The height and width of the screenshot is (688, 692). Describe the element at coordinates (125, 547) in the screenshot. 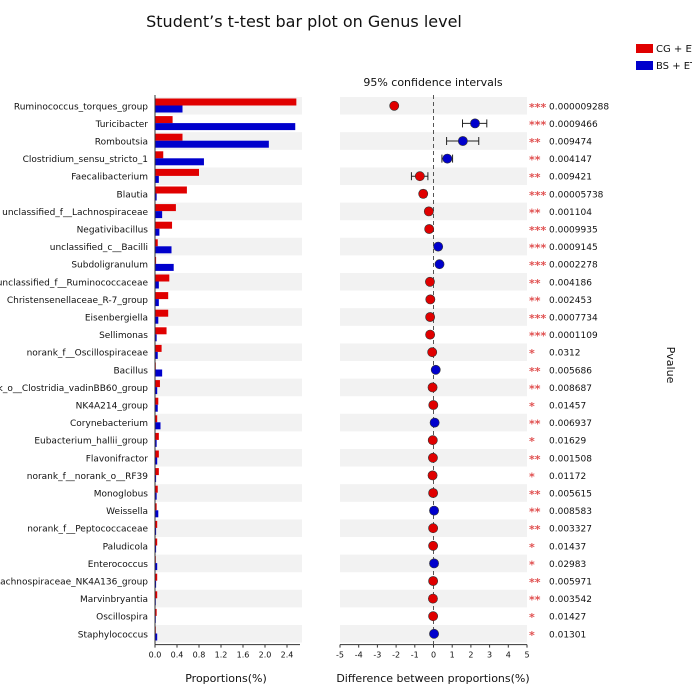

I see `category-label: Paludicola` at that location.